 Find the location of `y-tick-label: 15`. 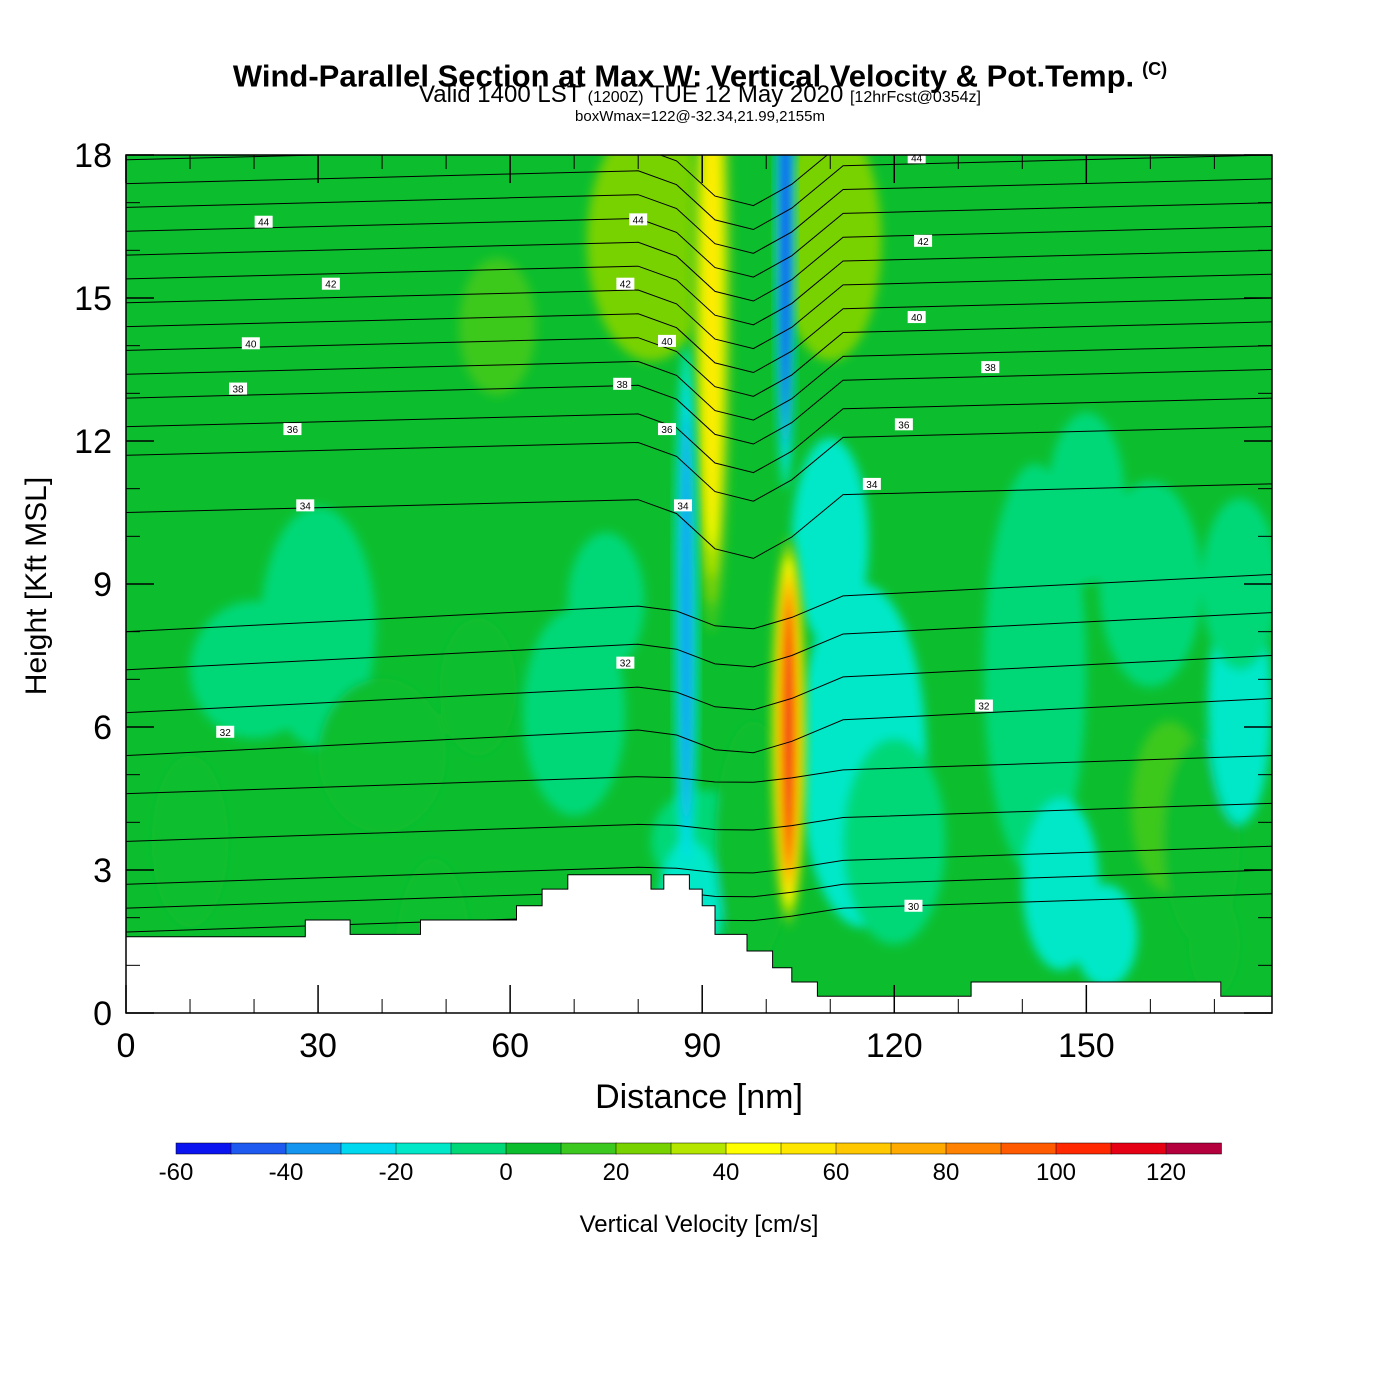

y-tick-label: 15 is located at coordinates (93, 299).